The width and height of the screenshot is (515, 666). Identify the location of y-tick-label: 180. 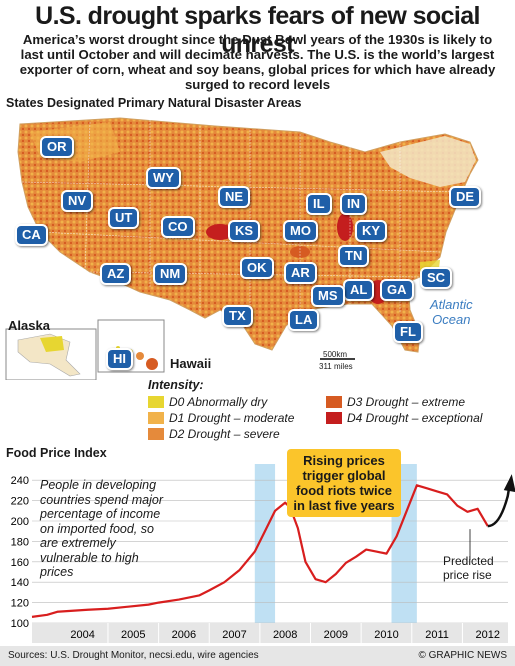
(20, 542).